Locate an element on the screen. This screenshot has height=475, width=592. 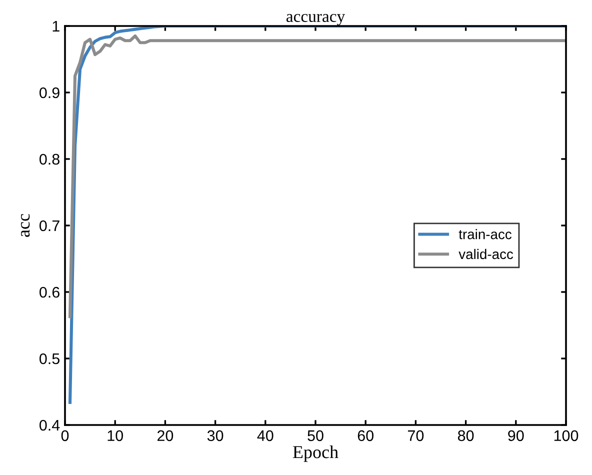
x-tick-label: 40 is located at coordinates (265, 436).